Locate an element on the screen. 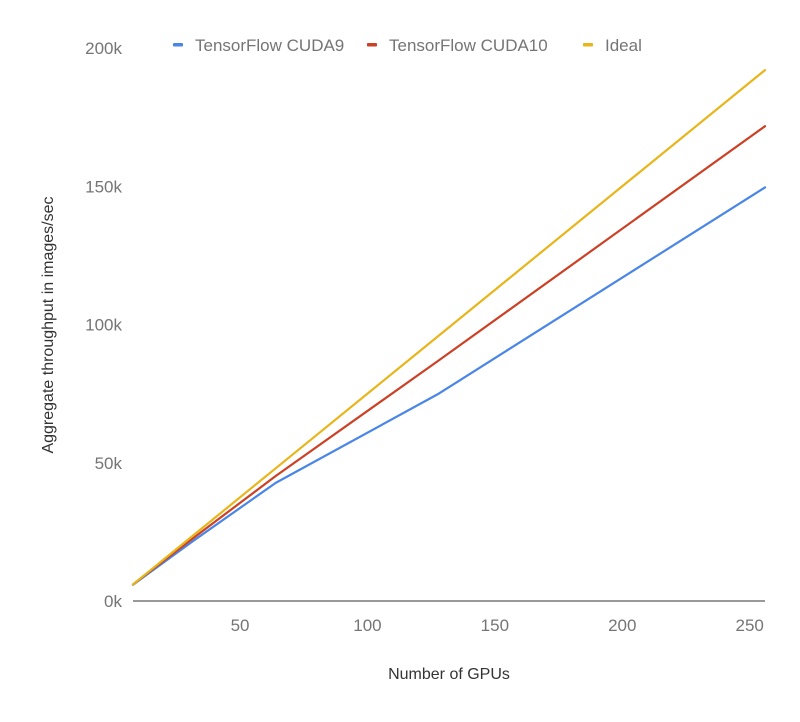  legend: TensorFlow CUDA9 TensorFlow CUDA10 Ideal is located at coordinates (407, 45).